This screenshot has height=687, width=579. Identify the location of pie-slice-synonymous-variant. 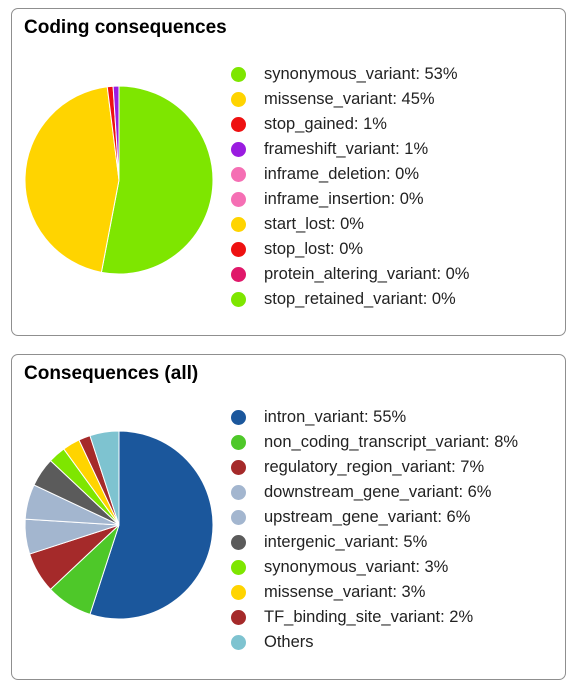
(157, 180).